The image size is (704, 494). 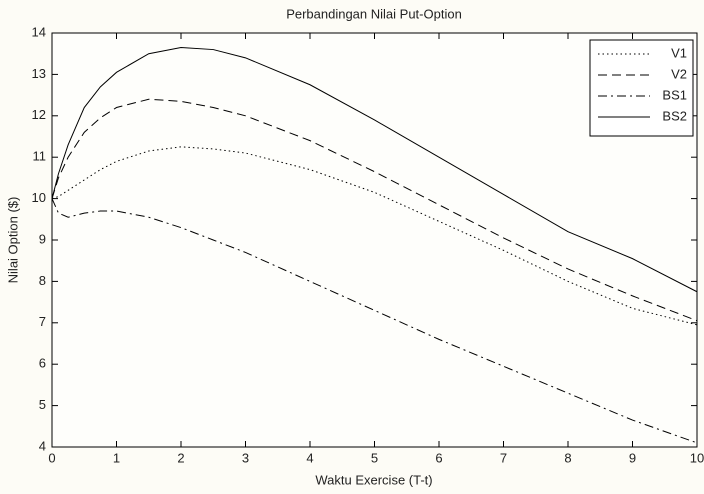 What do you see at coordinates (42, 363) in the screenshot?
I see `y-tick-label: 6` at bounding box center [42, 363].